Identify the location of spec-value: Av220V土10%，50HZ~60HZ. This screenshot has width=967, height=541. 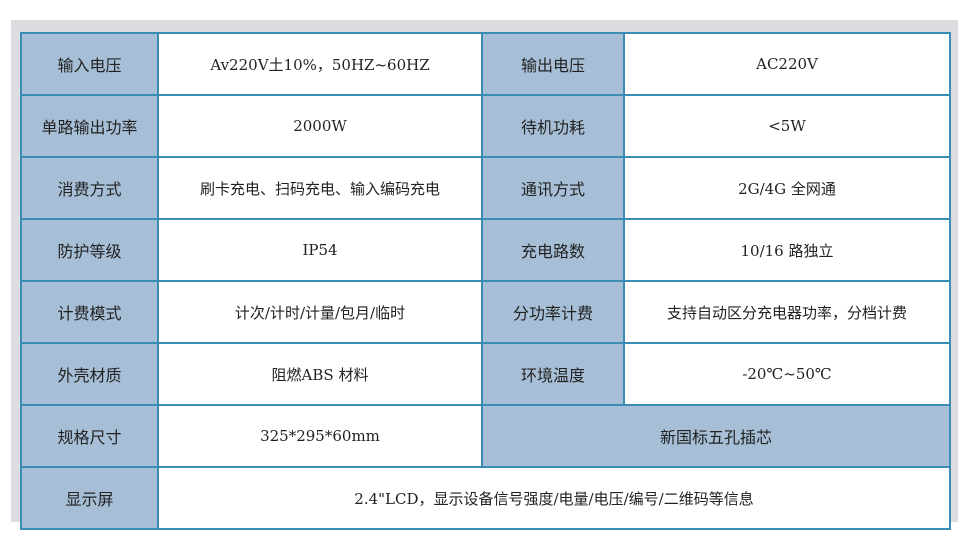
(320, 64).